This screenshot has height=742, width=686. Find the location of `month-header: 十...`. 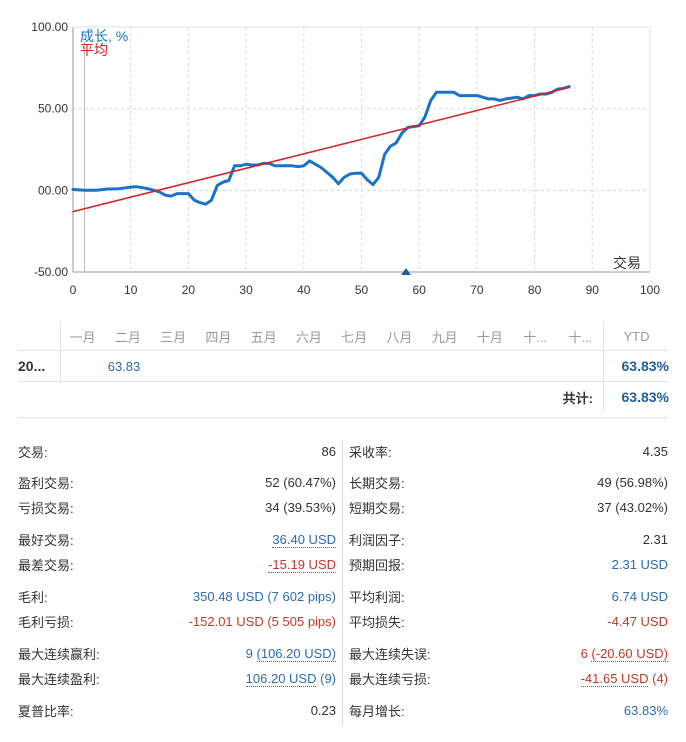

month-header: 十... is located at coordinates (580, 337).